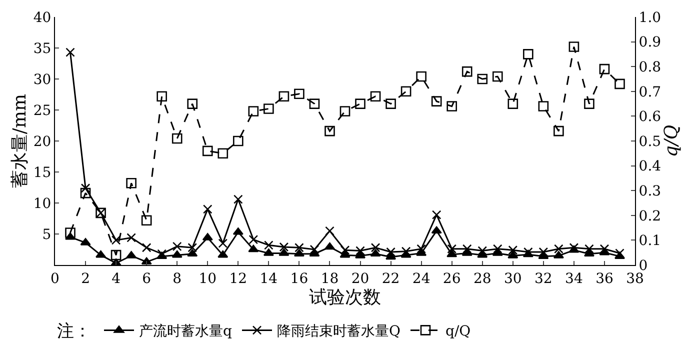 The width and height of the screenshot is (700, 358). I want to click on y2-tick-label: 0.7, so click(650, 92).